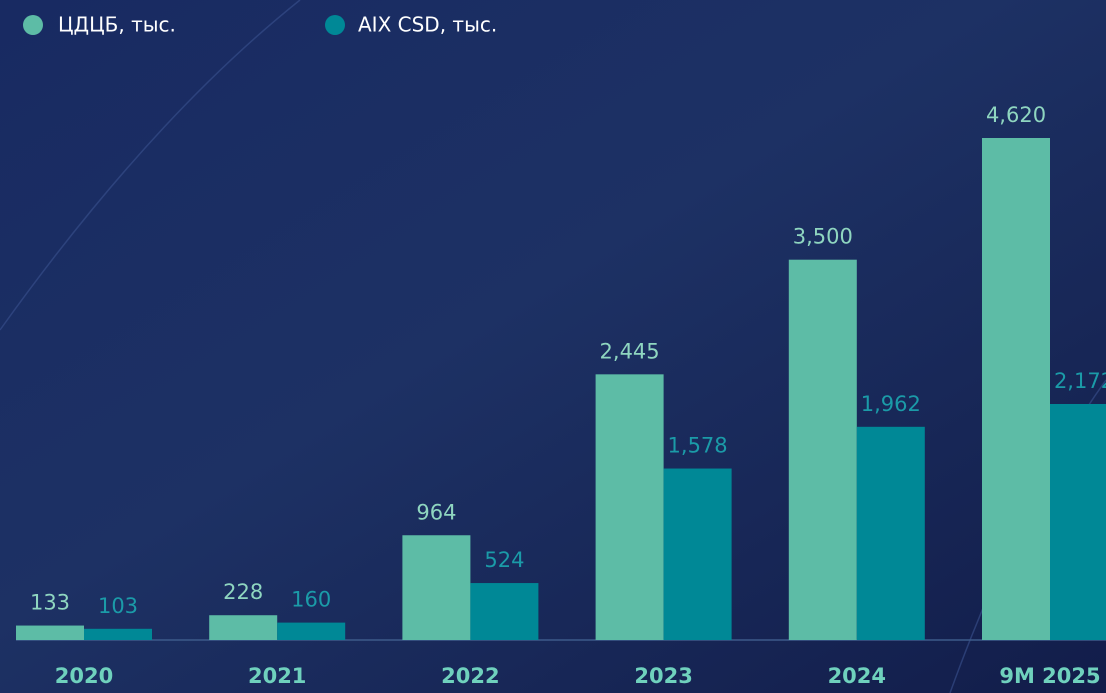 This screenshot has height=693, width=1106. What do you see at coordinates (117, 25) in the screenshot?
I see `legend-label: ЦДЦБ, тыс.` at bounding box center [117, 25].